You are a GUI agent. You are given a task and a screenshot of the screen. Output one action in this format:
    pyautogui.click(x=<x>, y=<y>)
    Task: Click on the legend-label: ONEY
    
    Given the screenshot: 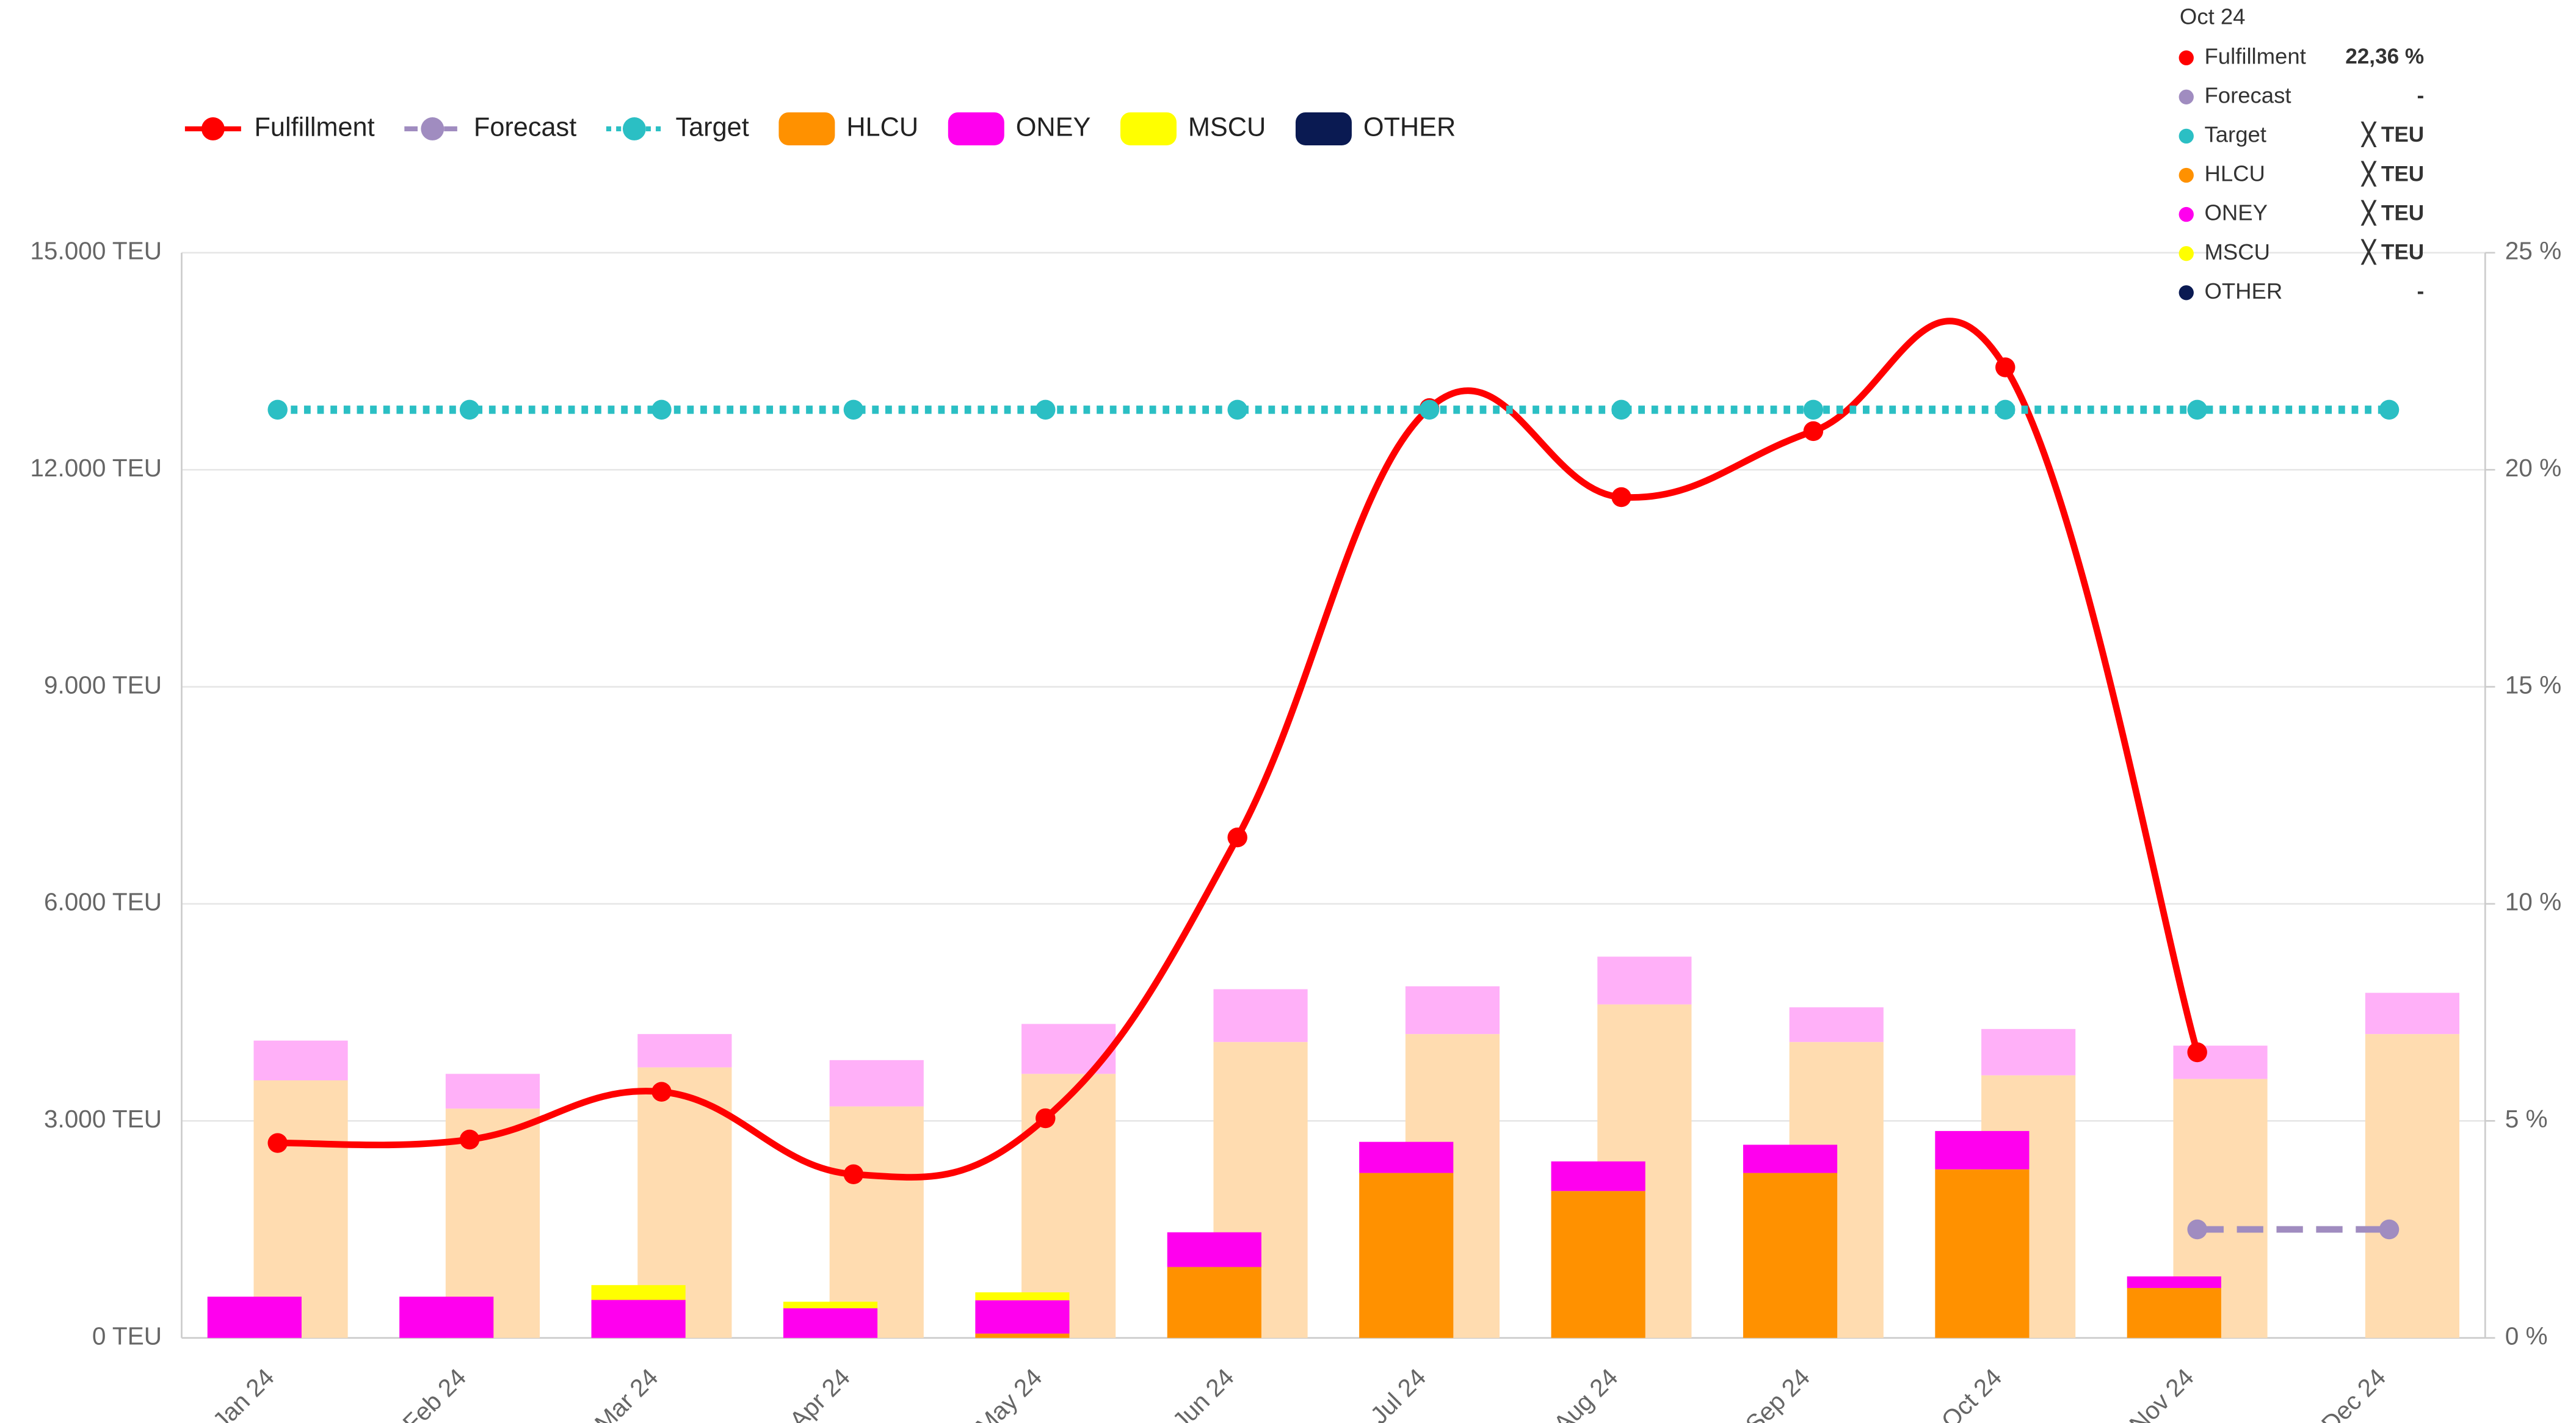 What is the action you would take?
    pyautogui.click(x=1053, y=127)
    